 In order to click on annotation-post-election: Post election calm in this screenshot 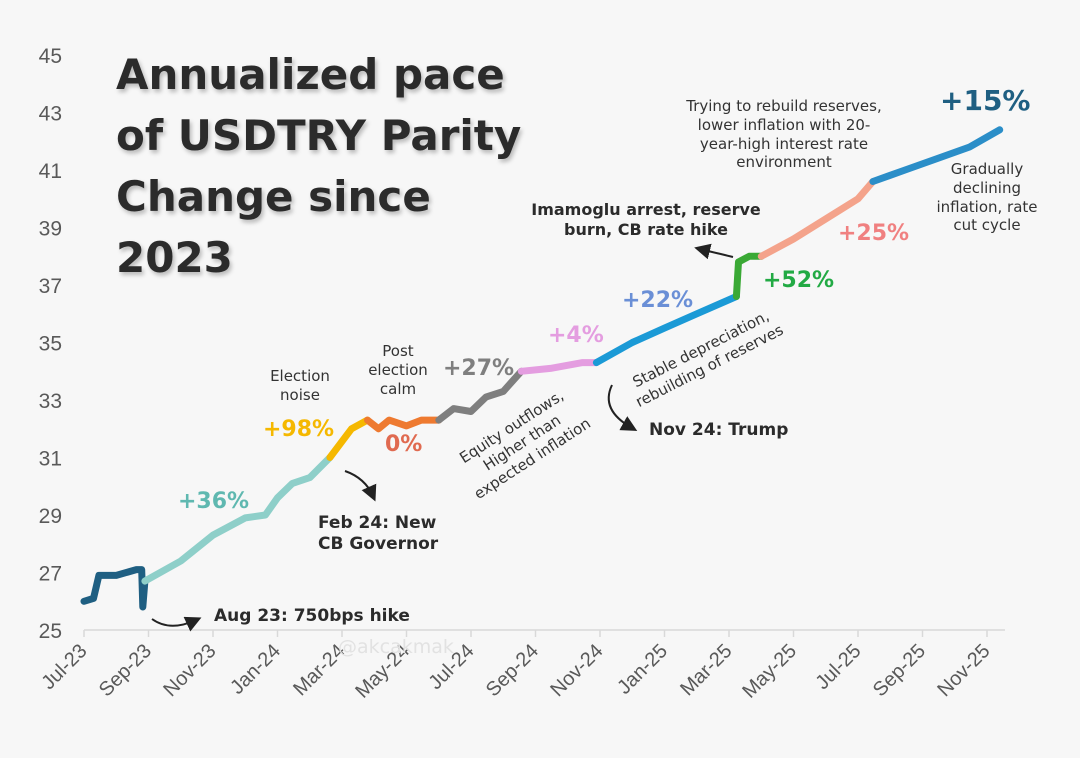, I will do `click(398, 370)`.